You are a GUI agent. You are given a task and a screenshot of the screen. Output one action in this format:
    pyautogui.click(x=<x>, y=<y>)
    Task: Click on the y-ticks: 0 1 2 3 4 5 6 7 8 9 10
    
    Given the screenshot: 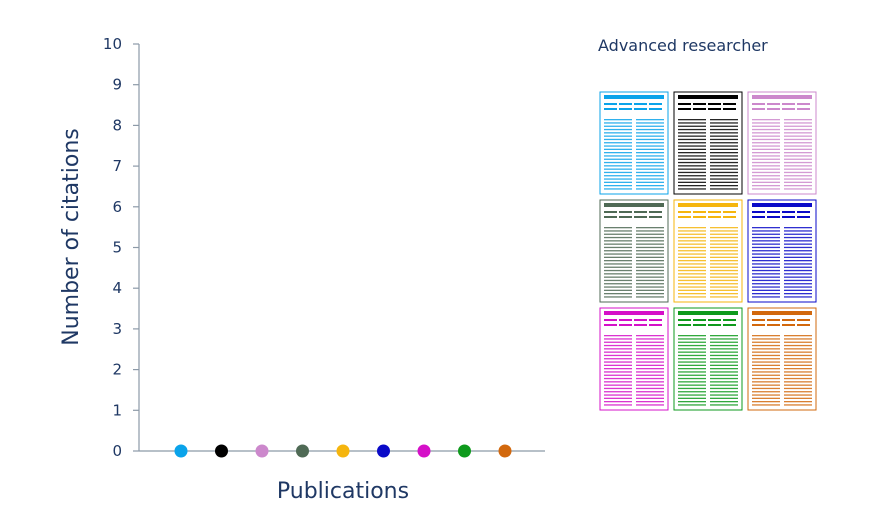 What is the action you would take?
    pyautogui.click(x=121, y=247)
    